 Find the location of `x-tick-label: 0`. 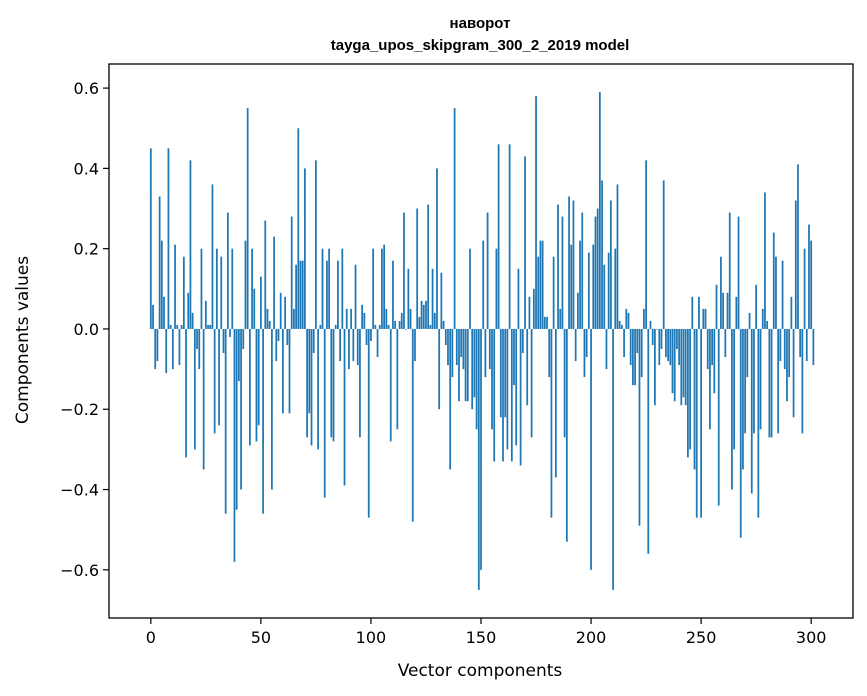

x-tick-label: 0 is located at coordinates (151, 637).